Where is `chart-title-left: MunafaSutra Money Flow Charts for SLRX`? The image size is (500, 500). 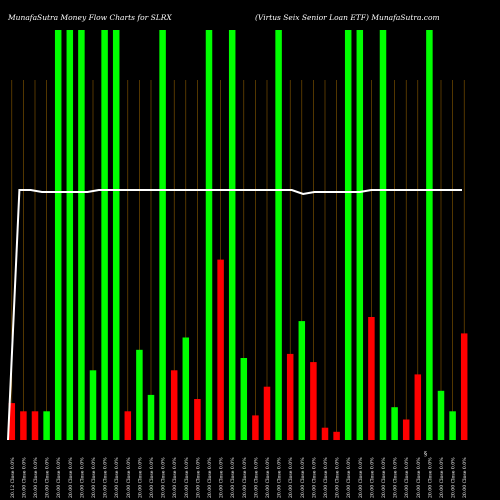 chart-title-left: MunafaSutra Money Flow Charts for SLRX is located at coordinates (90, 17).